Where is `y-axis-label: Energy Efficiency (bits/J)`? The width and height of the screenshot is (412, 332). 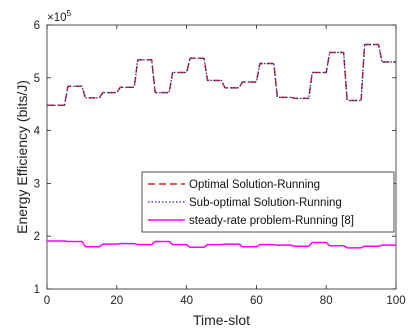 y-axis-label: Energy Efficiency (bits/J) is located at coordinates (22, 157).